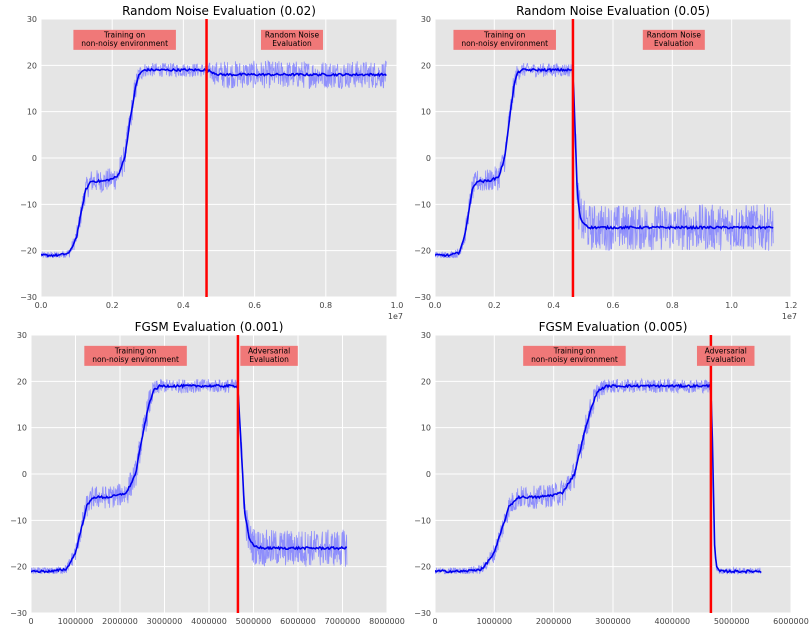 The width and height of the screenshot is (809, 628). What do you see at coordinates (731, 305) in the screenshot?
I see `chart-2-x-tick-label: 1.0` at bounding box center [731, 305].